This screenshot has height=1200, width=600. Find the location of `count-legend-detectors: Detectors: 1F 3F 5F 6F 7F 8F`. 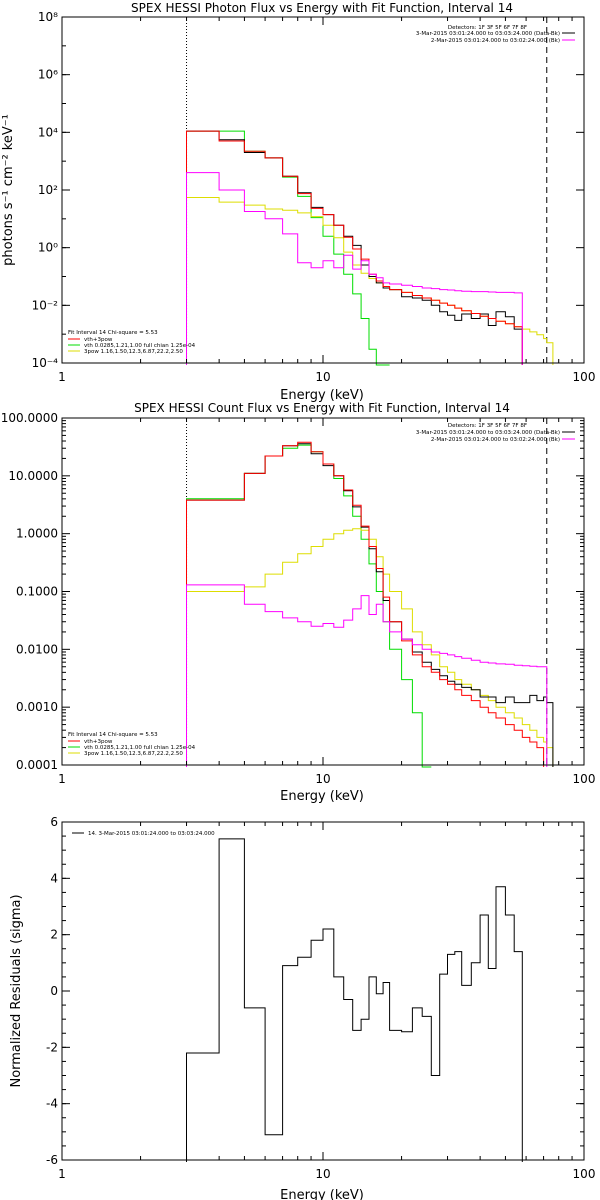

count-legend-detectors: Detectors: 1F 3F 5F 6F 7F 8F is located at coordinates (487, 426).